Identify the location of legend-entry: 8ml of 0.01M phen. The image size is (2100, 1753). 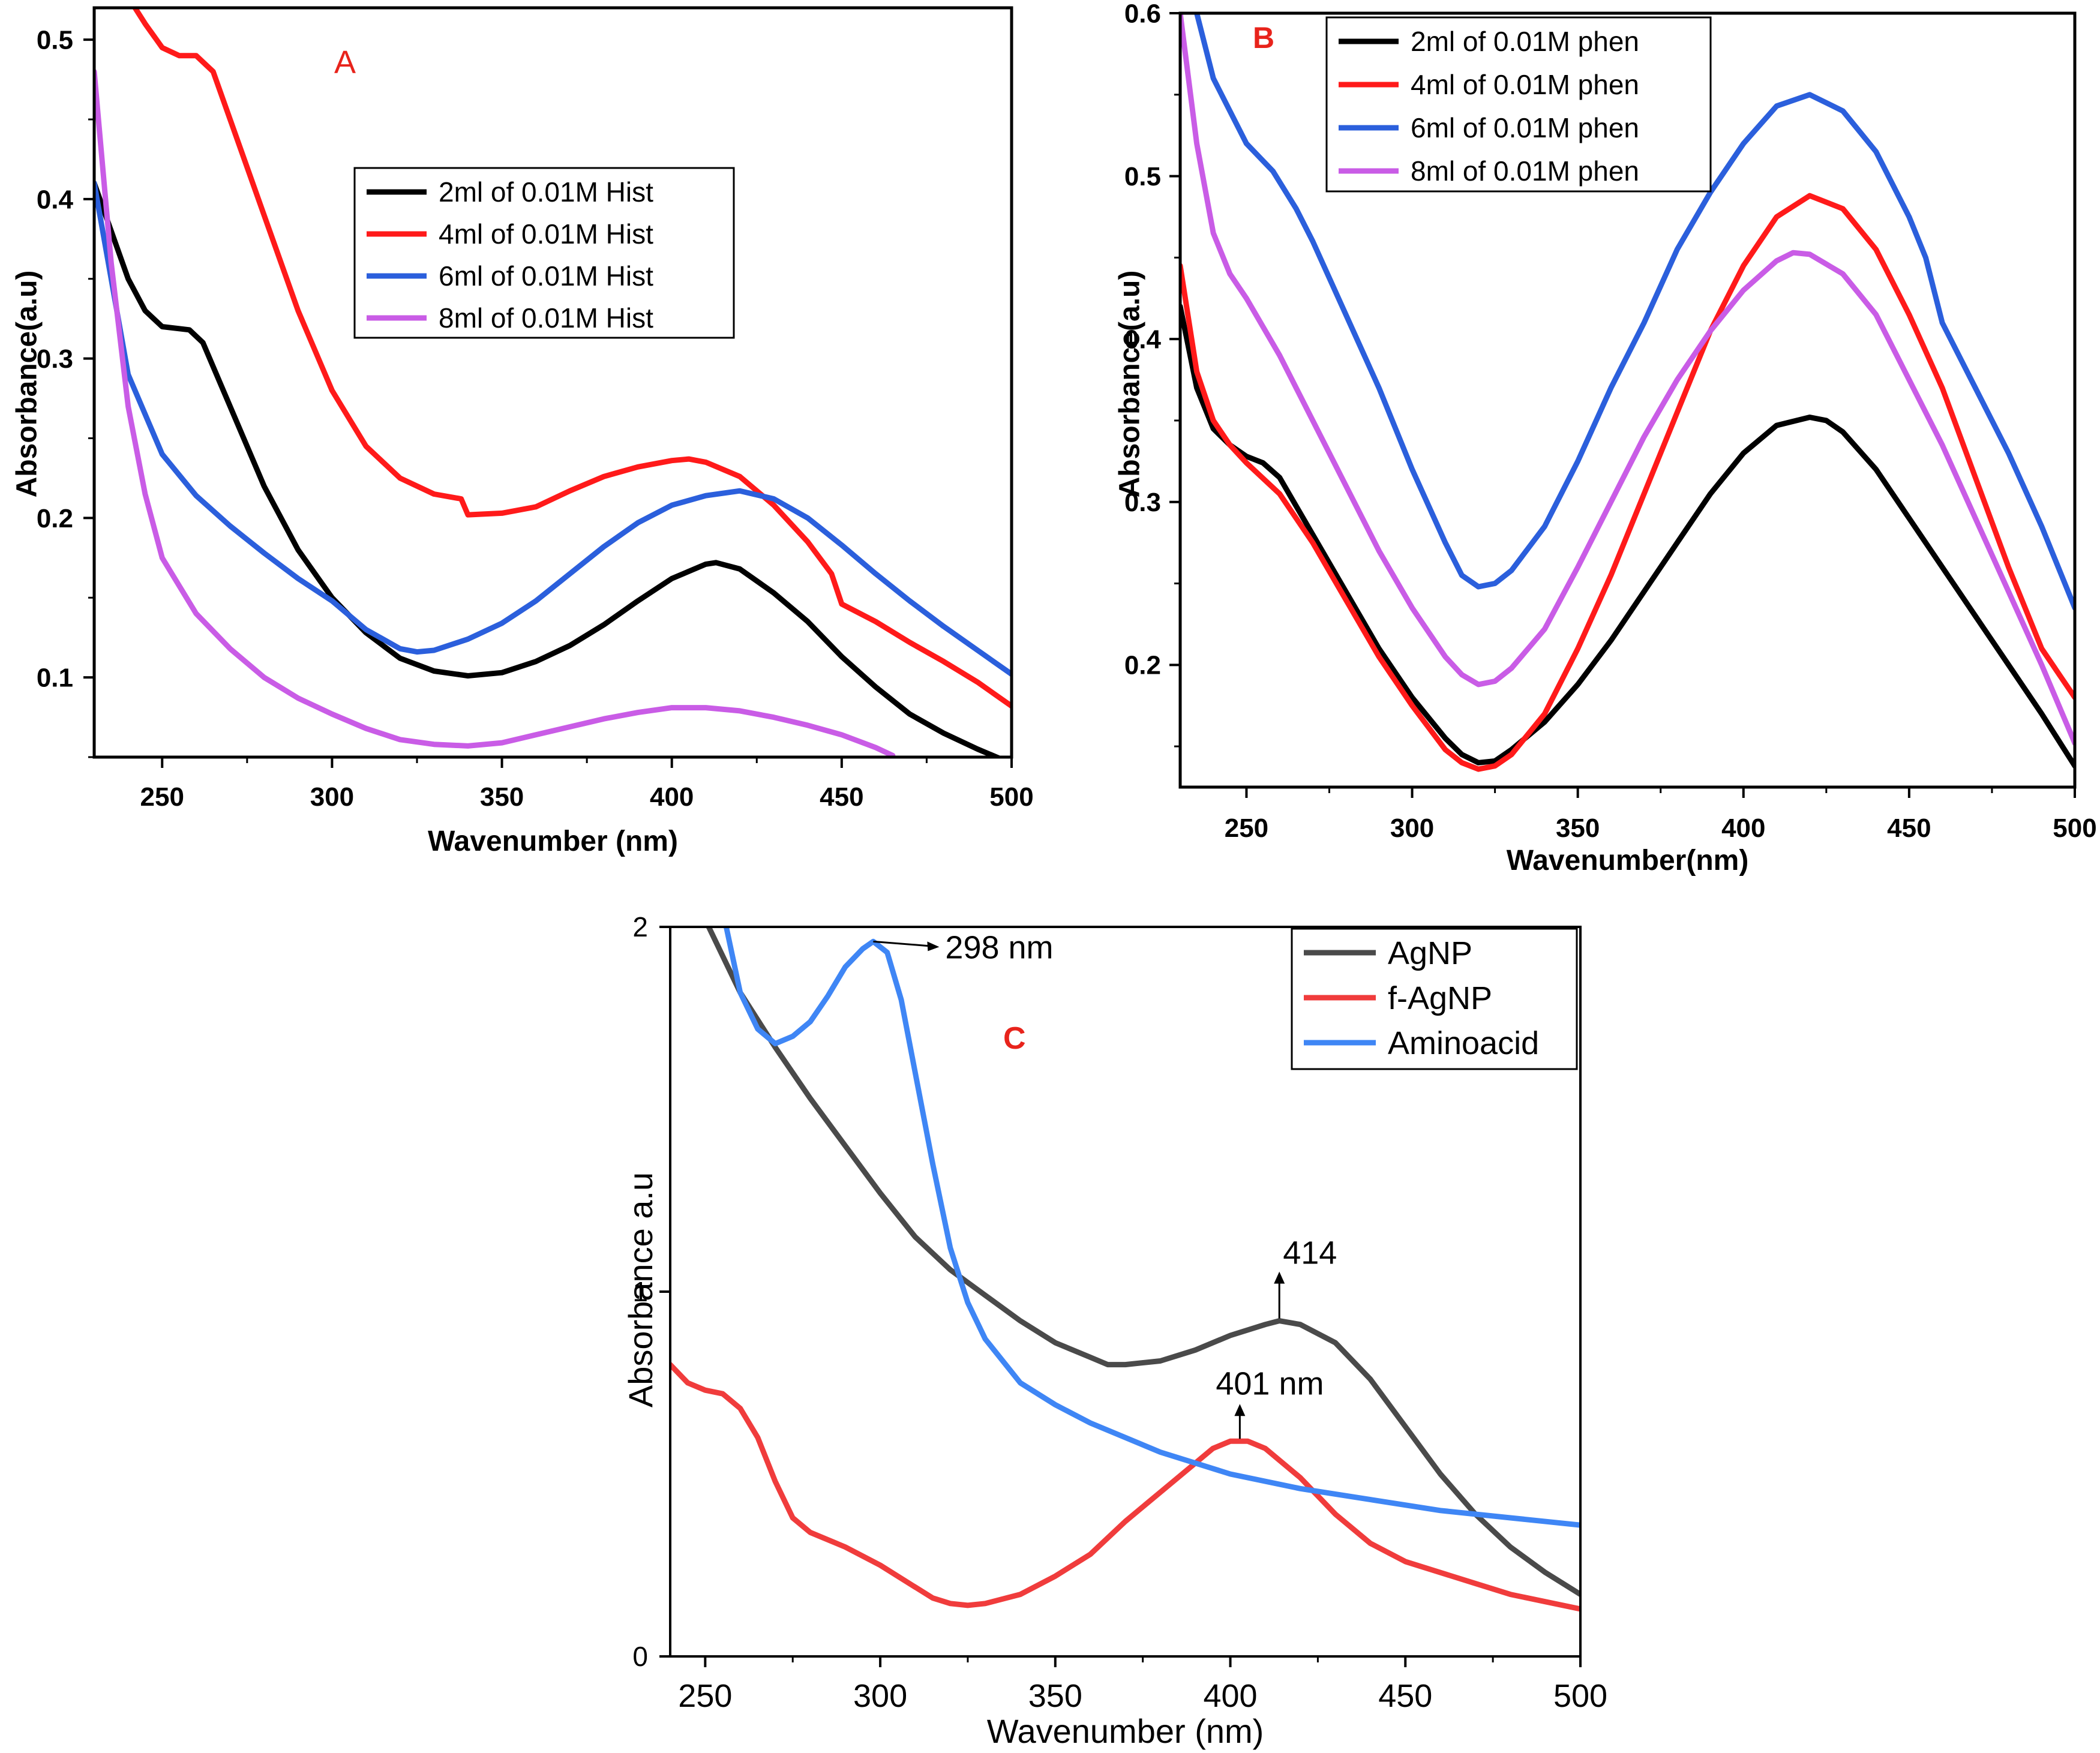
(1525, 171).